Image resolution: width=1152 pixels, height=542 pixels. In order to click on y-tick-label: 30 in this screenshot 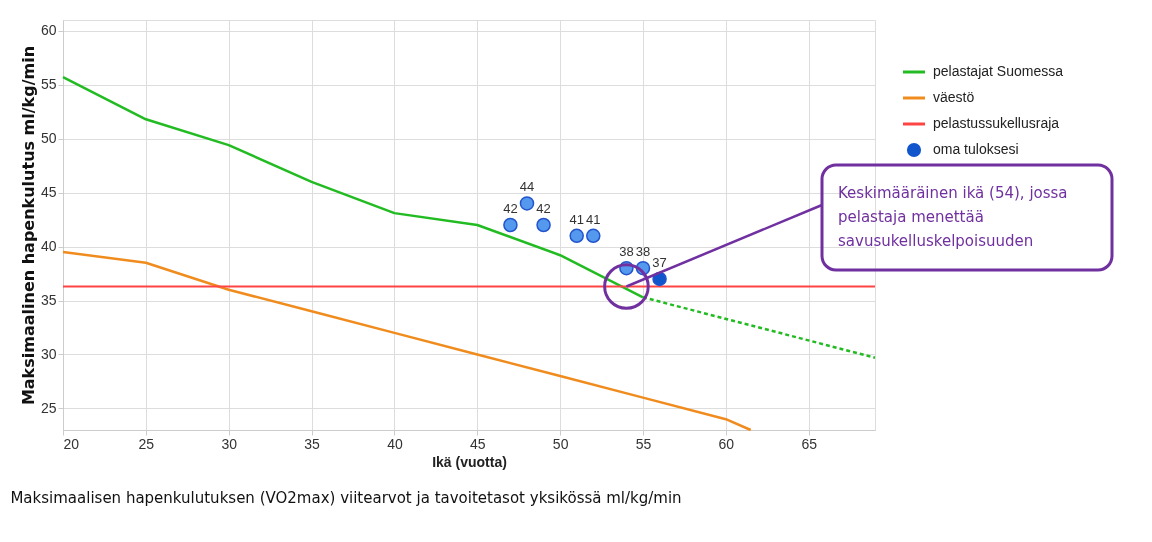, I will do `click(48, 353)`.